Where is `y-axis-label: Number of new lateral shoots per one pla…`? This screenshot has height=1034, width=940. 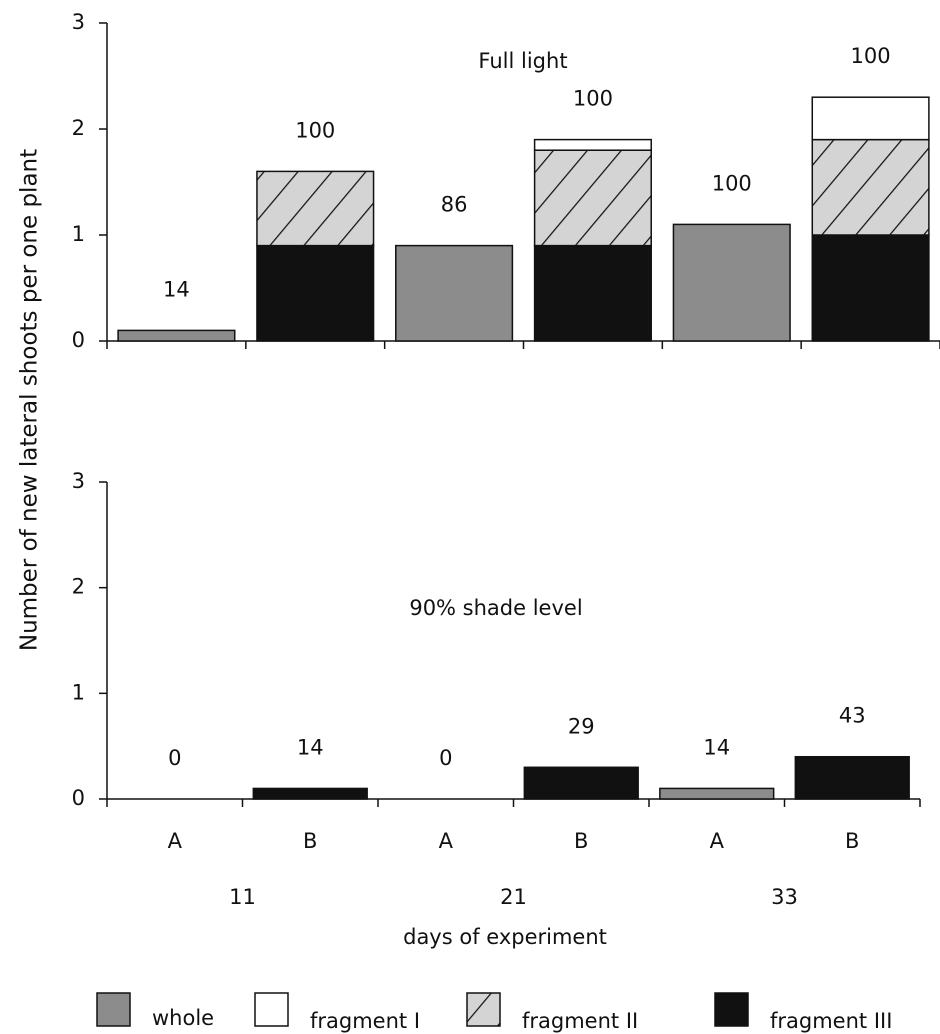 y-axis-label: Number of new lateral shoots per one pla… is located at coordinates (30, 400).